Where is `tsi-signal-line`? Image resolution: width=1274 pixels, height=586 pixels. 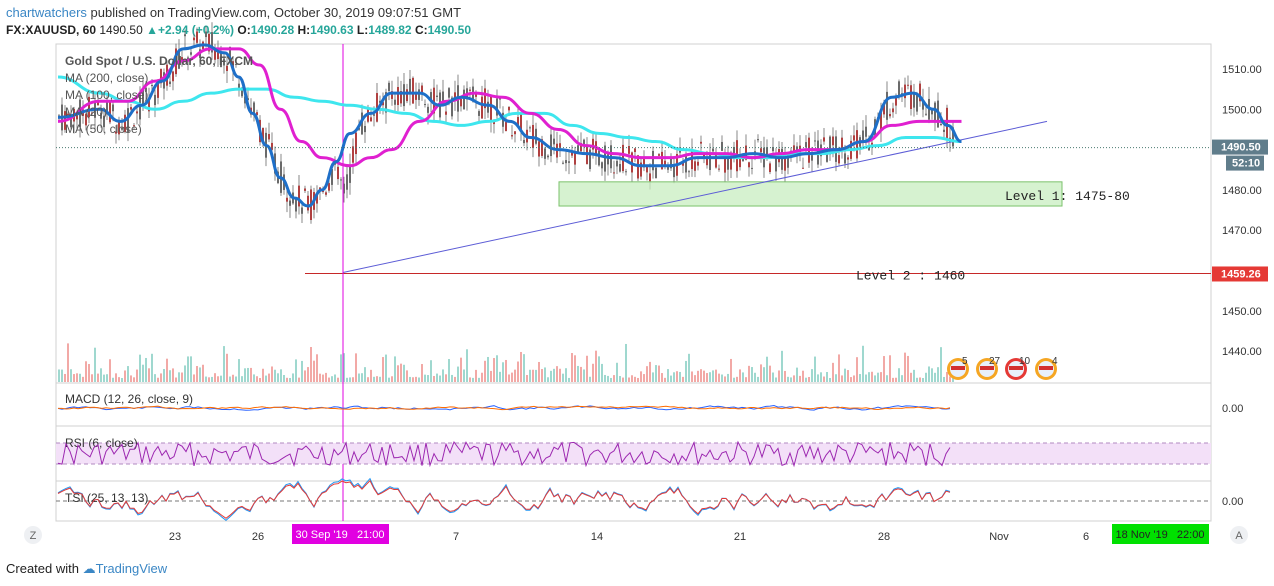
tsi-signal-line is located at coordinates (504, 499).